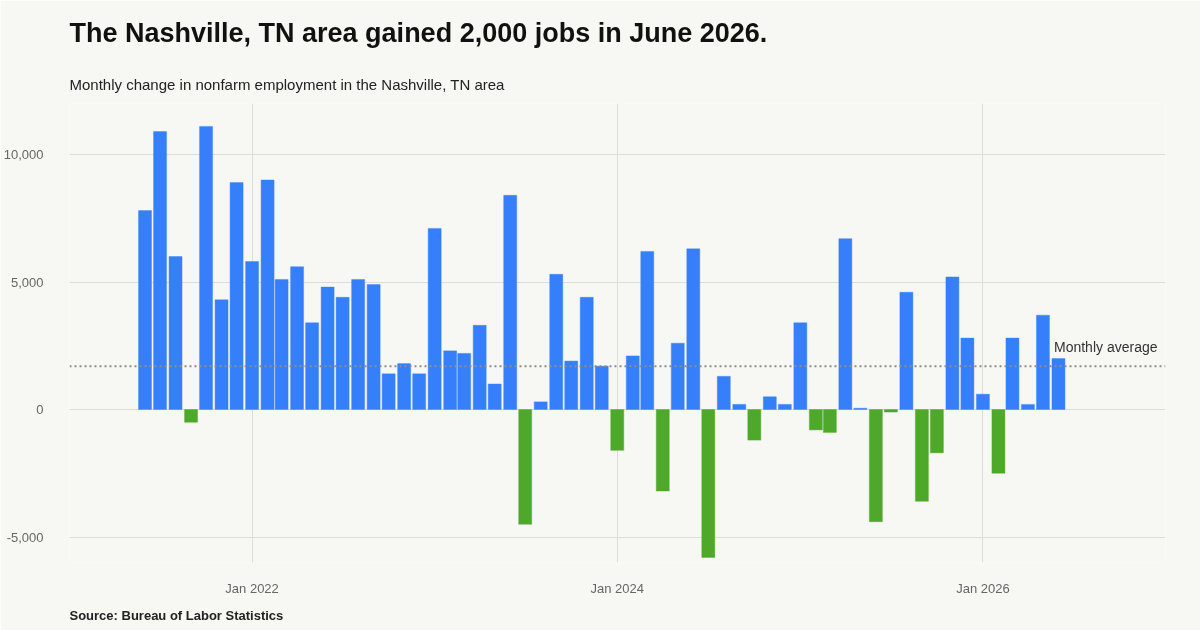  I want to click on y-tick-label: -5,000, so click(25, 537).